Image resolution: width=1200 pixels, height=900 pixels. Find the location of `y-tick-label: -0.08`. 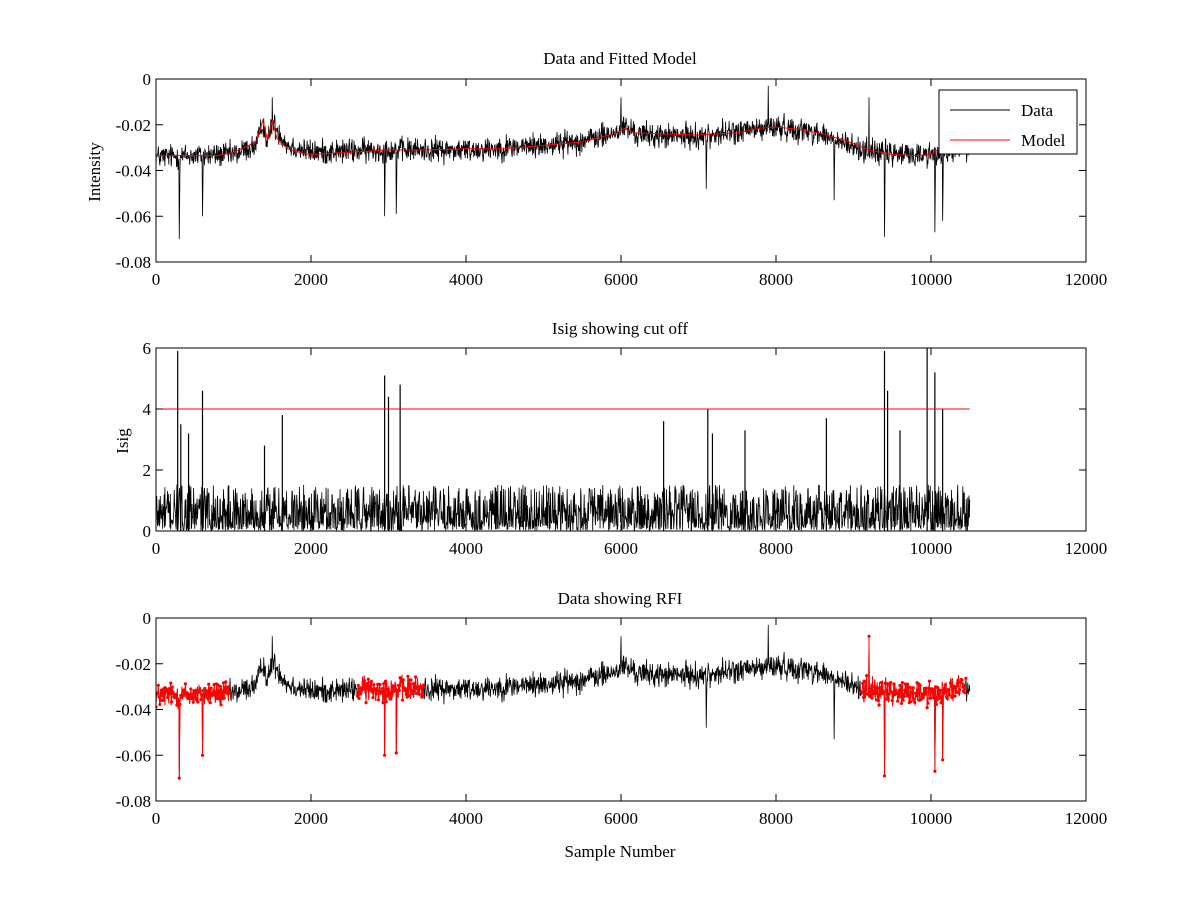

y-tick-label: -0.08 is located at coordinates (133, 801).